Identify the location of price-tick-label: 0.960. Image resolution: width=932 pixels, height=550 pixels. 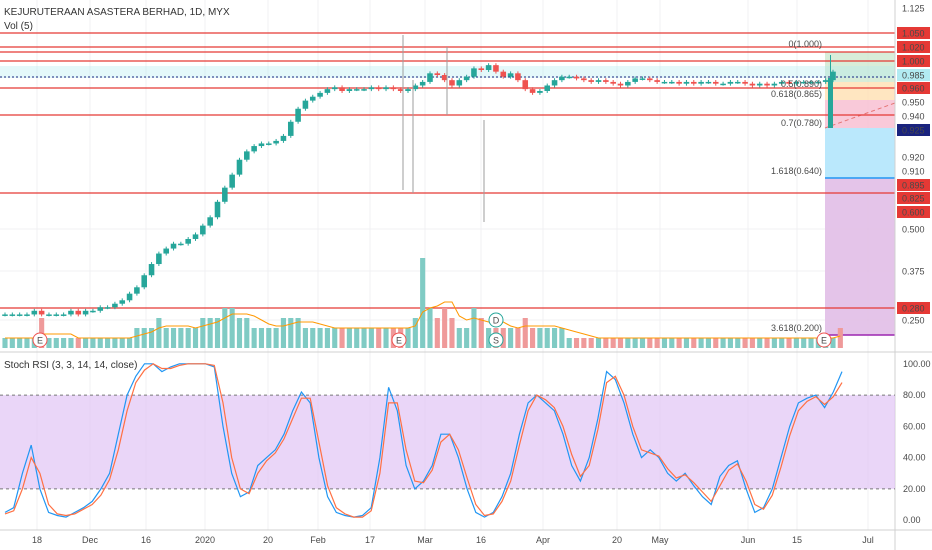
(913, 89).